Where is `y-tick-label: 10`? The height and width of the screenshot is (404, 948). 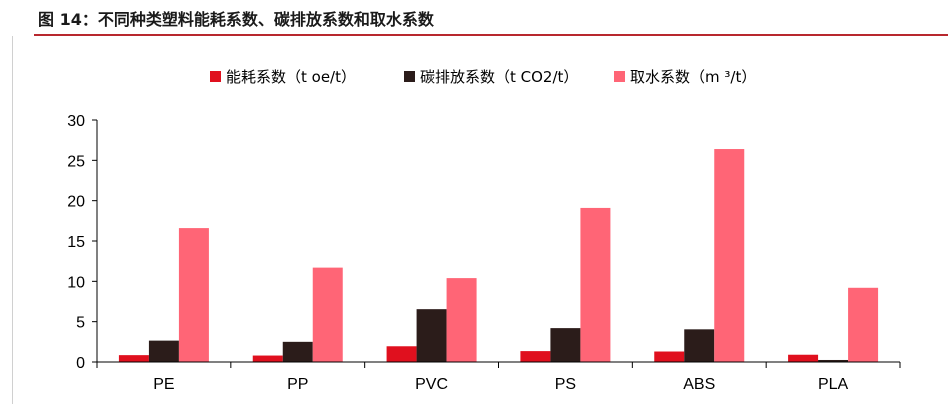
y-tick-label: 10 is located at coordinates (76, 282).